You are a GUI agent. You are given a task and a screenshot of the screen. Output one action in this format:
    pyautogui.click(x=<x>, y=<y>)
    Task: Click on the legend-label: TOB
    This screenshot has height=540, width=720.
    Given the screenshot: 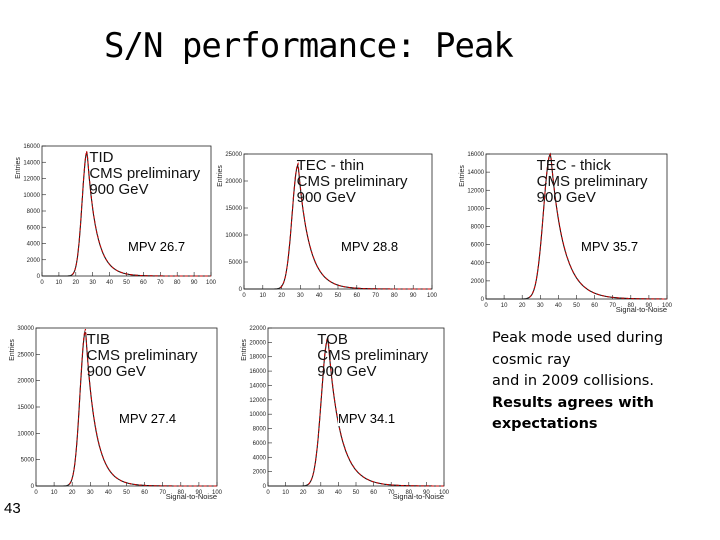 What is the action you would take?
    pyautogui.click(x=332, y=339)
    